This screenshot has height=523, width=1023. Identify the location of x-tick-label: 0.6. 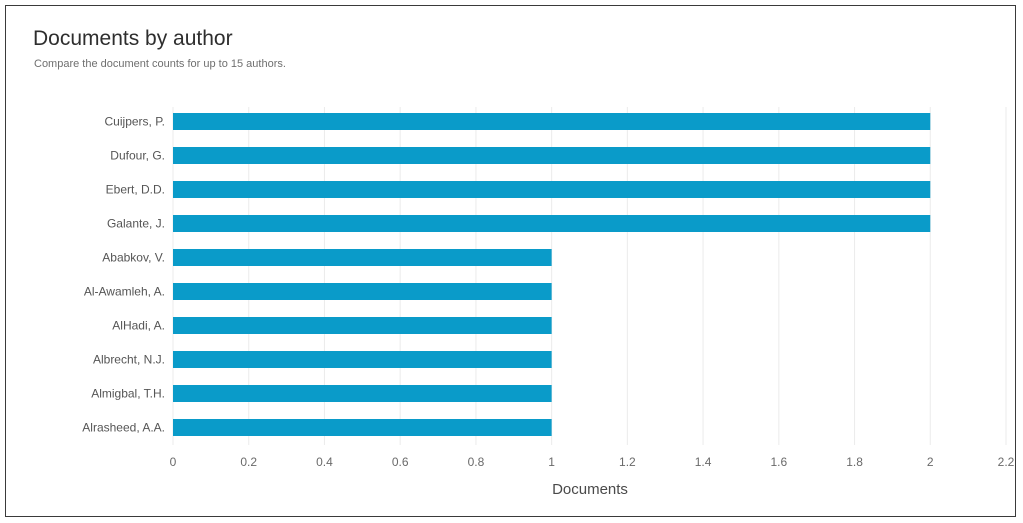
(400, 462).